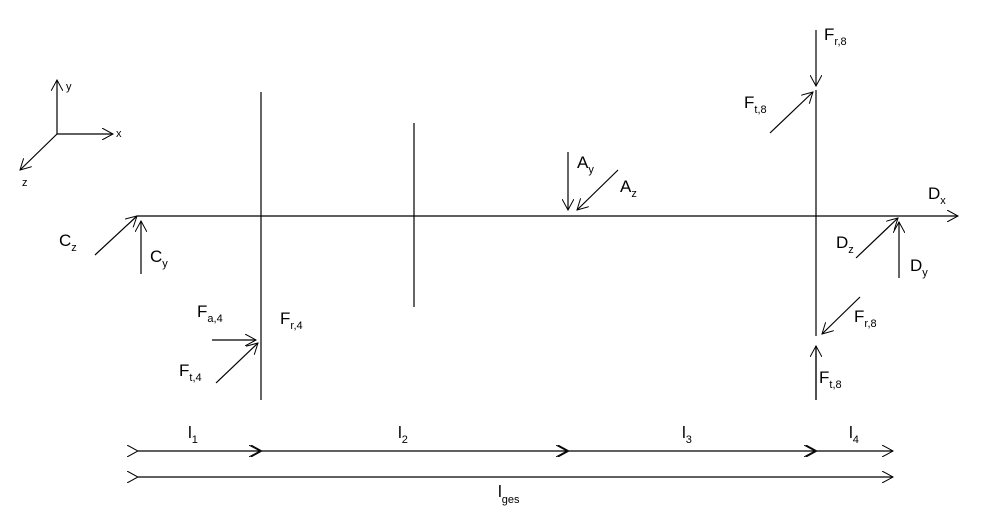  Describe the element at coordinates (585, 164) in the screenshot. I see `label-ay: Ay` at that location.